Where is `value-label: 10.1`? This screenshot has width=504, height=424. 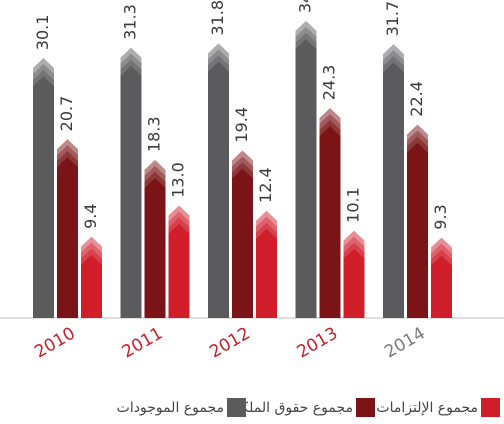
value-label: 10.1 is located at coordinates (353, 205).